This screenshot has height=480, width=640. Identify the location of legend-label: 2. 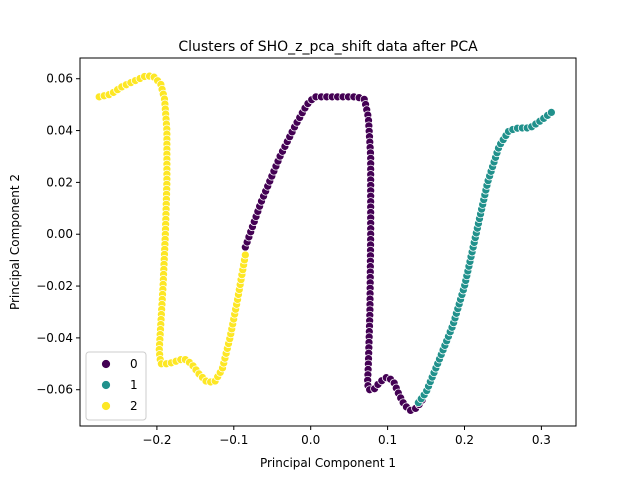
(134, 406).